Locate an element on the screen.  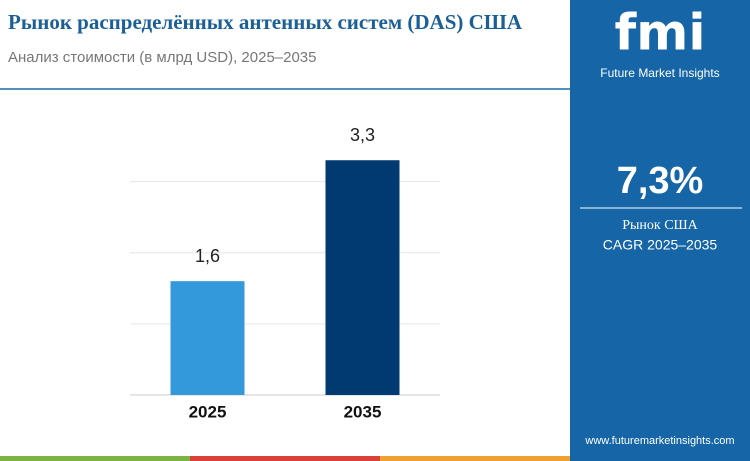
website: www.futuremarketinsights.com is located at coordinates (659, 441).